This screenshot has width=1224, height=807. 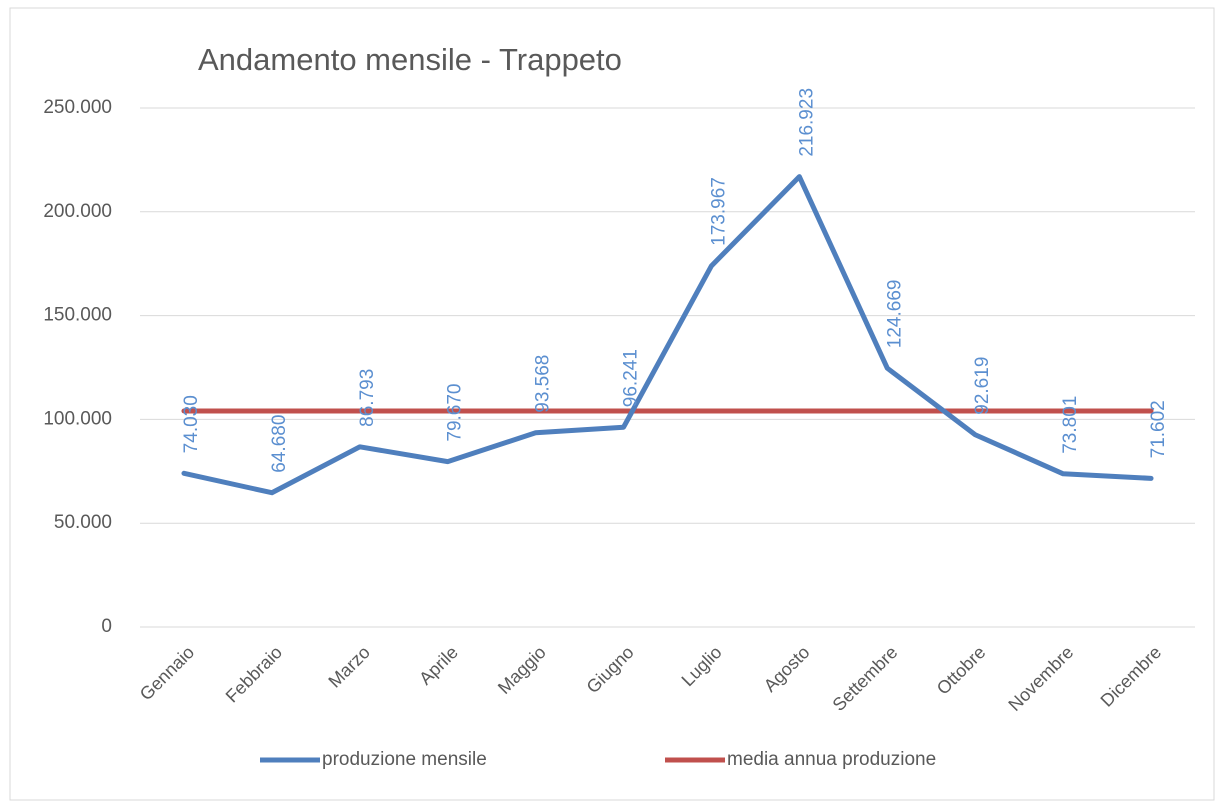 What do you see at coordinates (982, 386) in the screenshot?
I see `data-label: 92.619` at bounding box center [982, 386].